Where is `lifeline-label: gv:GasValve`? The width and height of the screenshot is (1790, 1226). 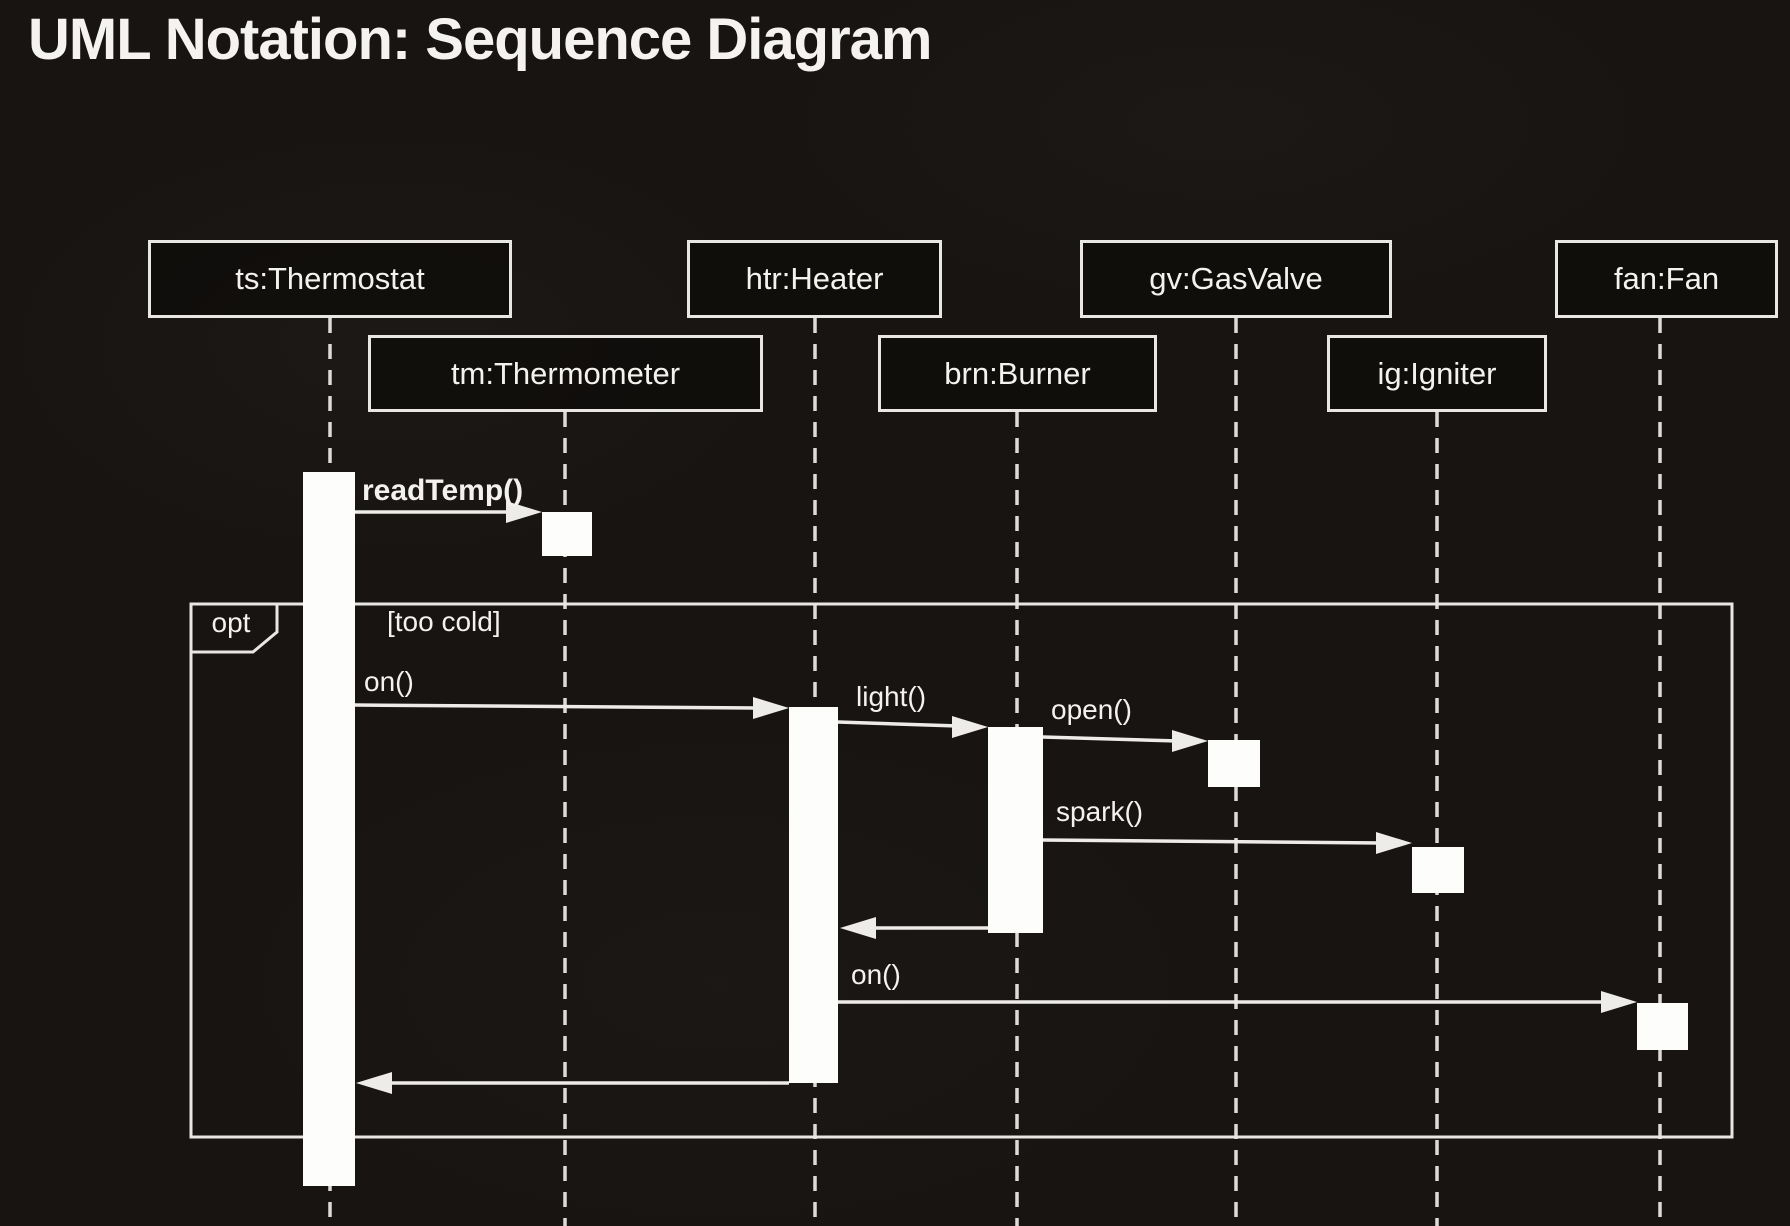 lifeline-label: gv:GasValve is located at coordinates (1236, 278).